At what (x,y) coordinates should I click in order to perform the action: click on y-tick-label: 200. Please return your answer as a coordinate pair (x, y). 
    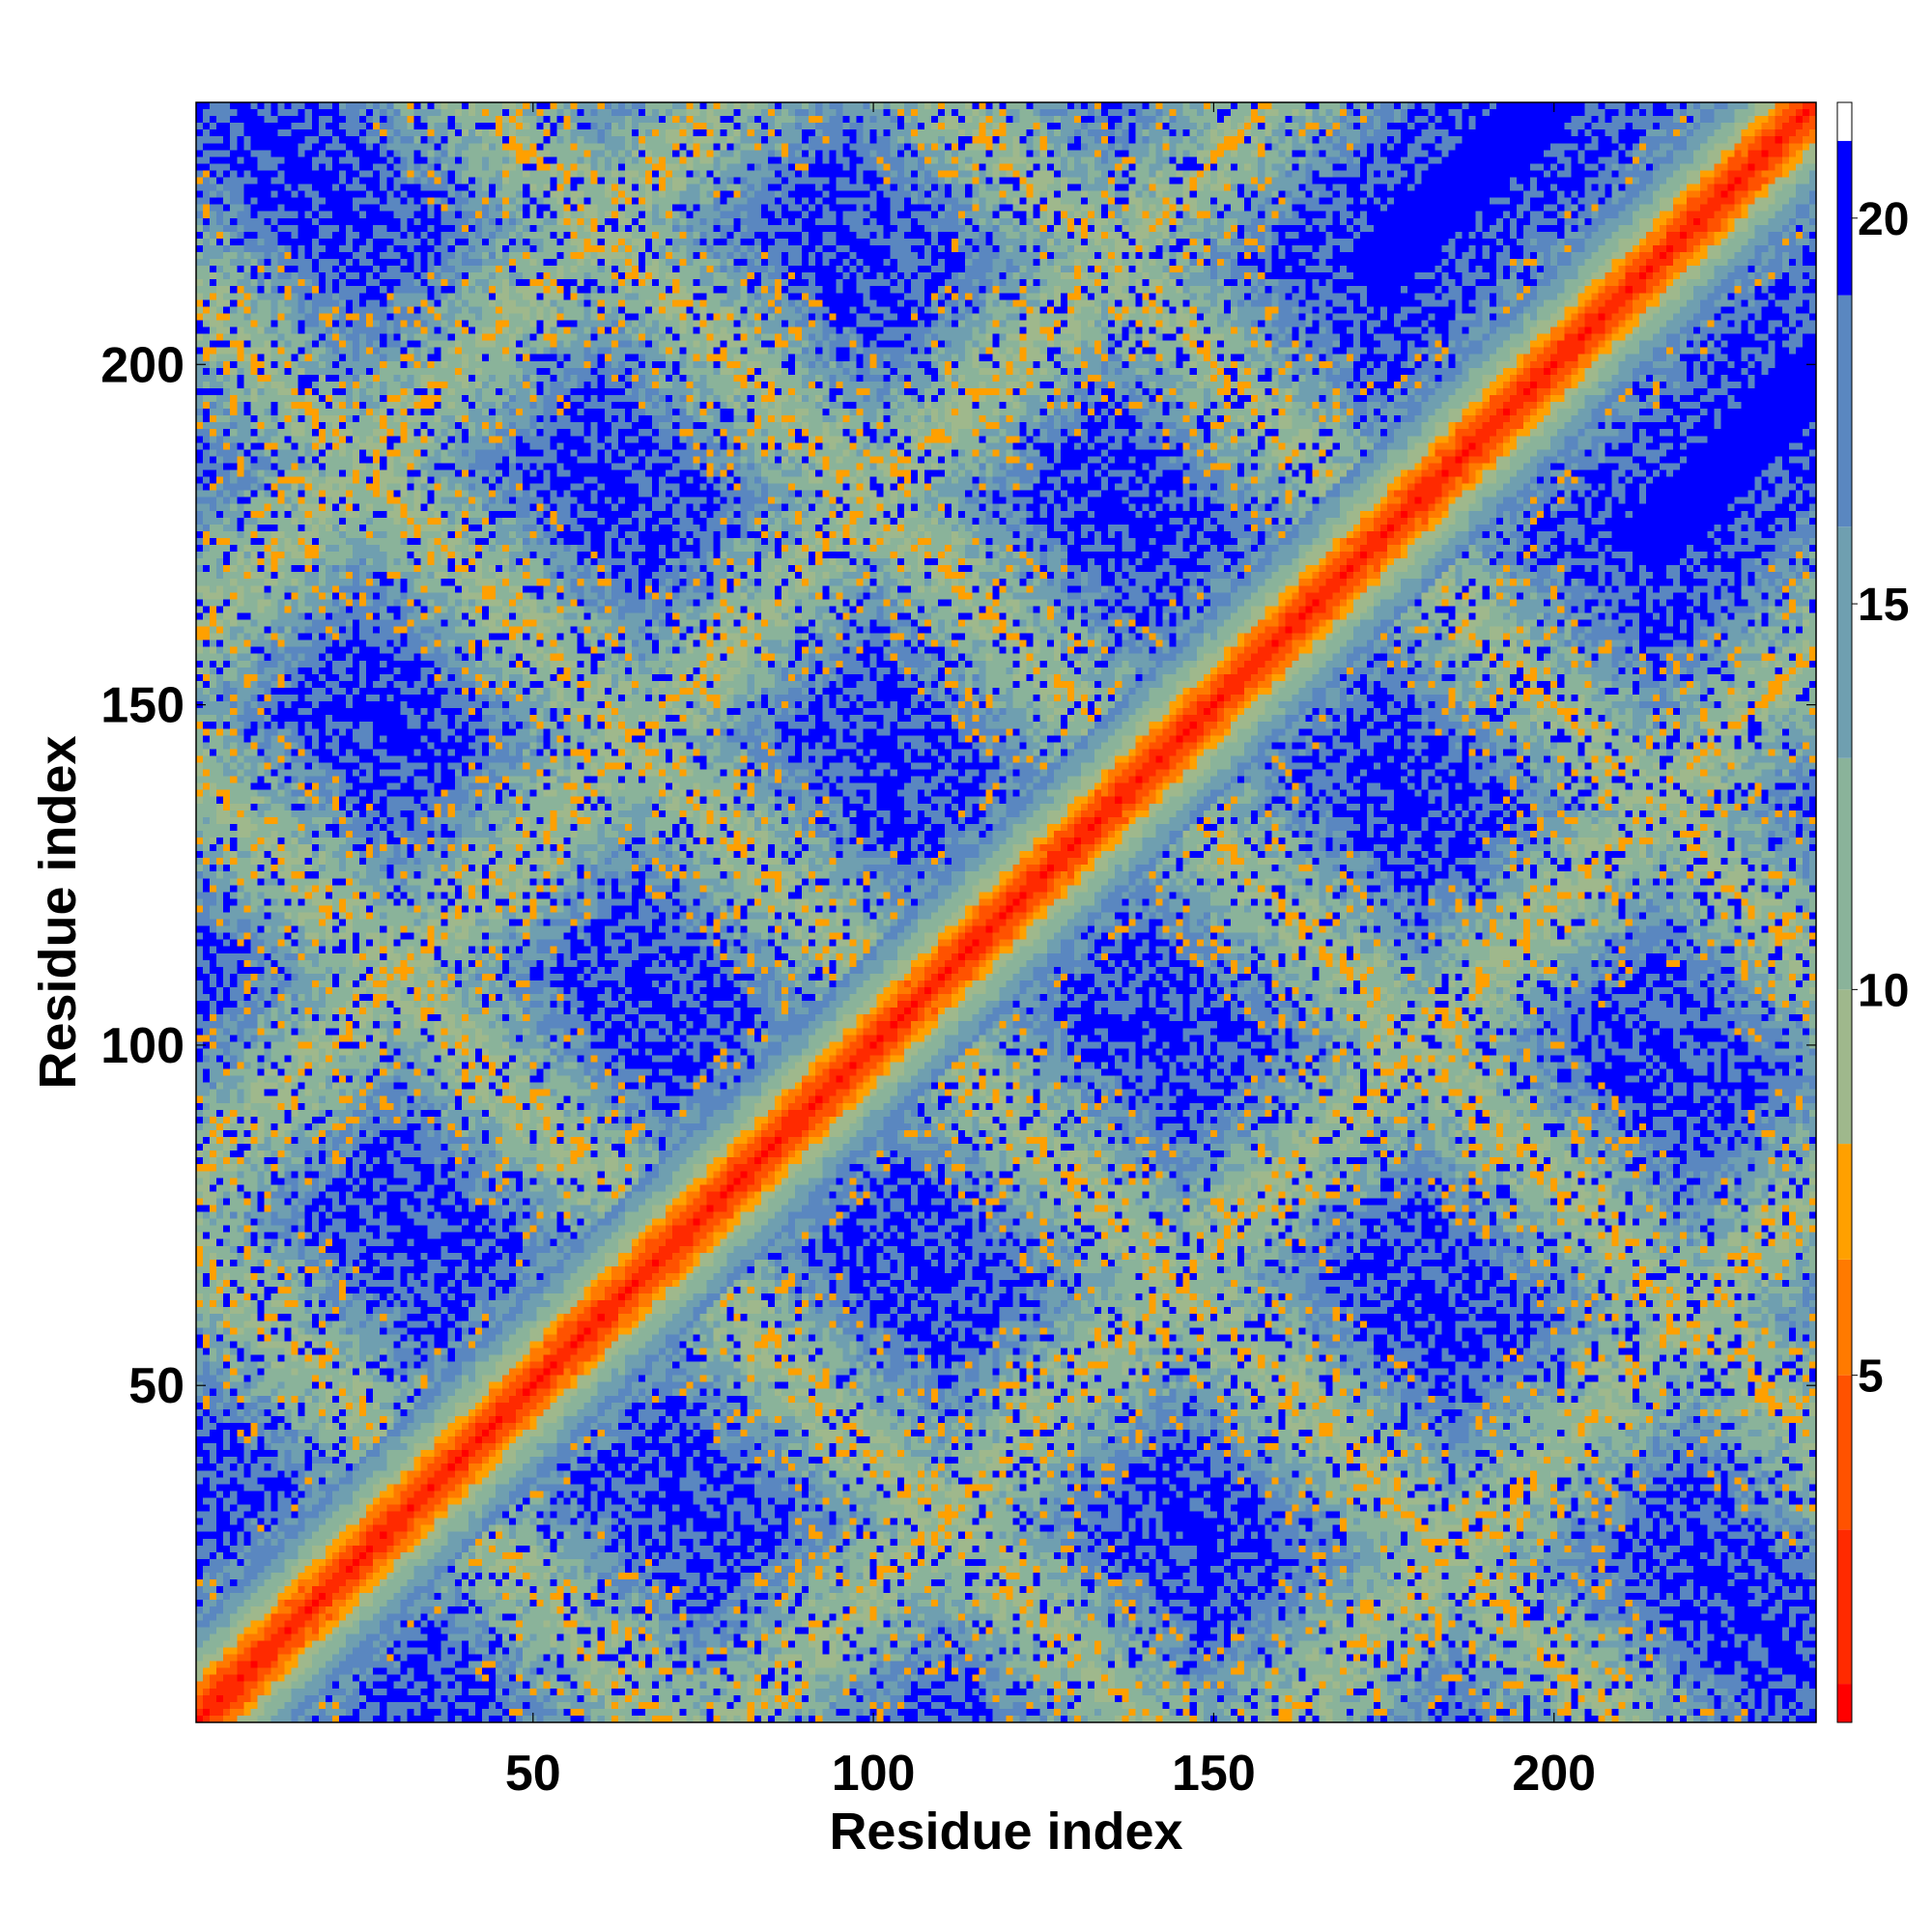
    Looking at the image, I should click on (142, 365).